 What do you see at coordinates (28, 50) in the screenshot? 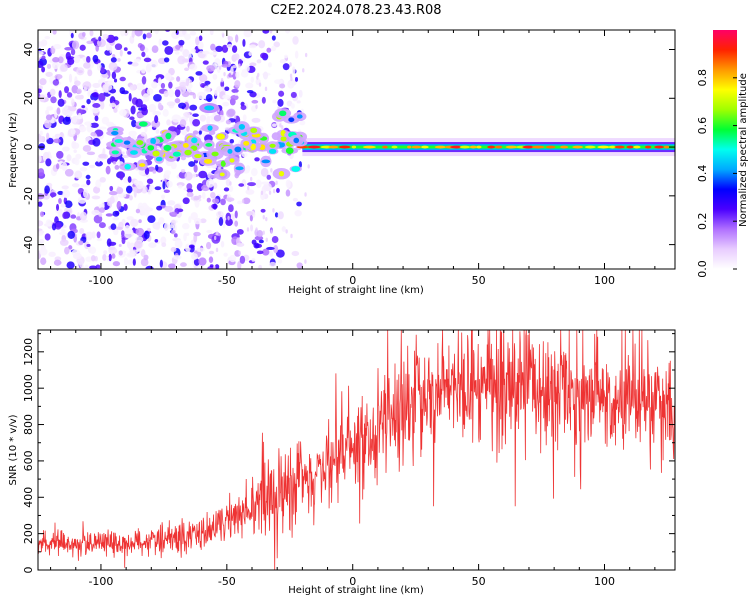
I see `spectrogram-y-tick-label: 40` at bounding box center [28, 50].